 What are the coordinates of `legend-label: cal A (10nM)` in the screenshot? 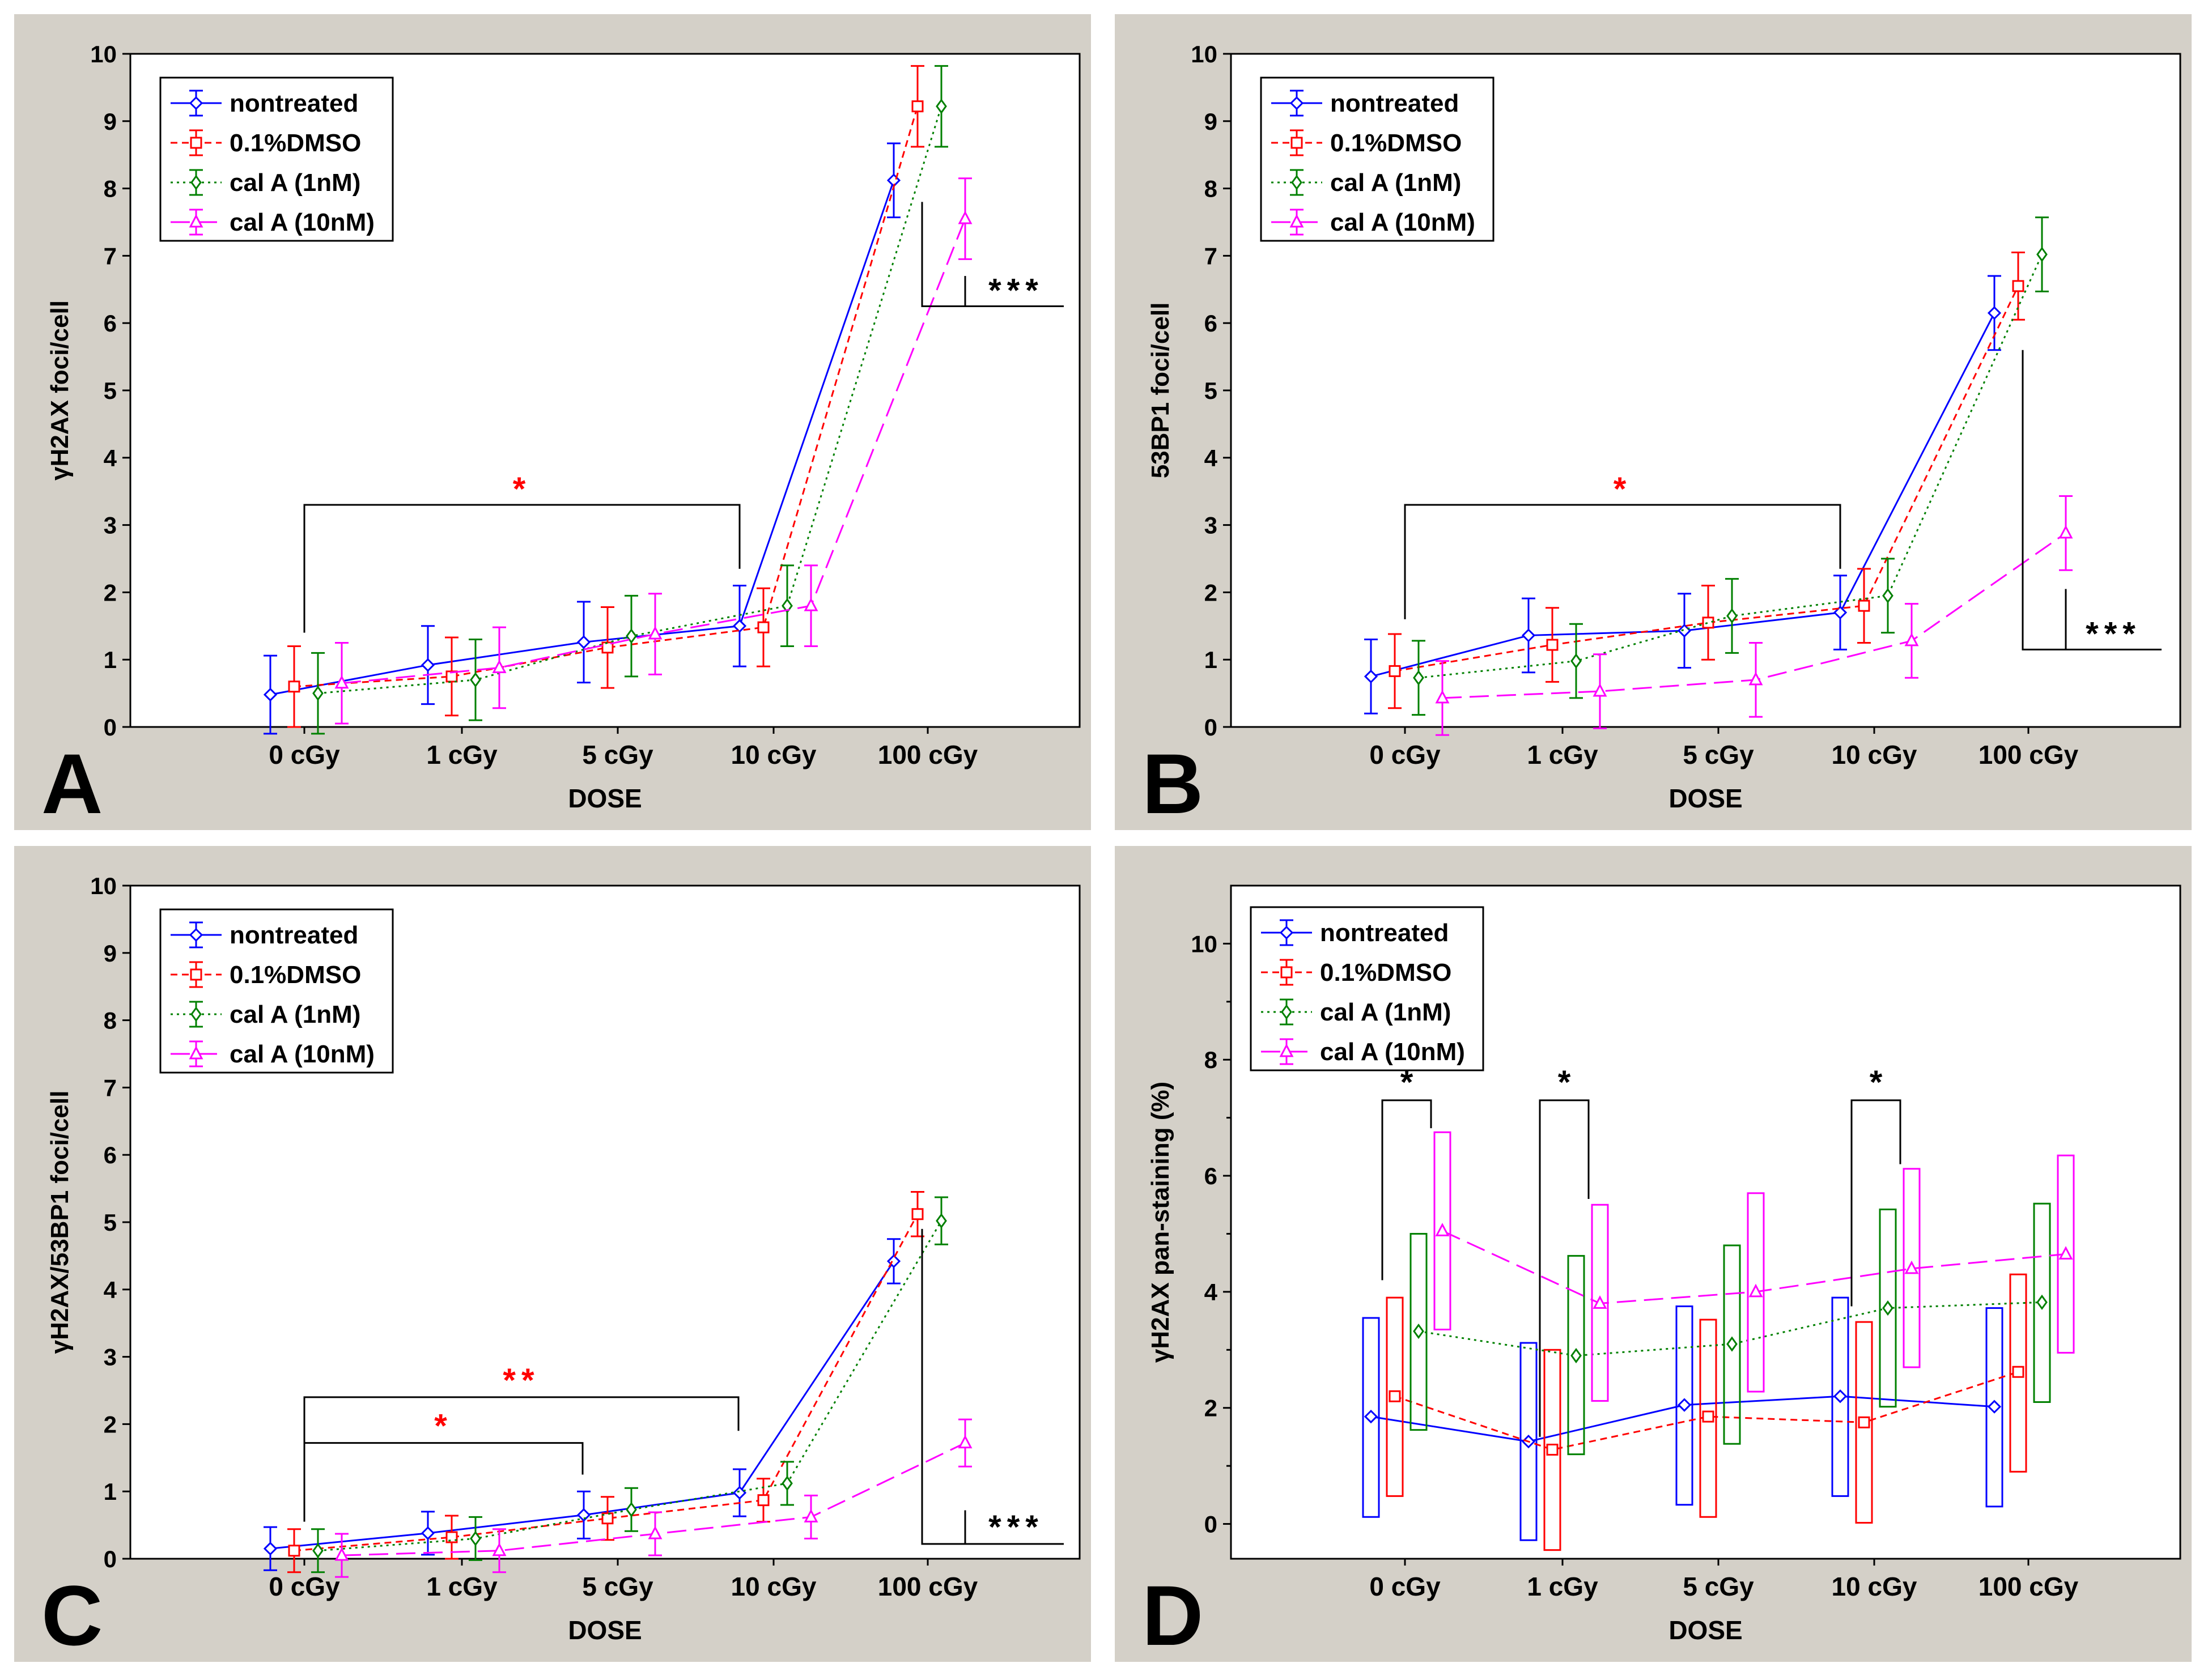 It's located at (1402, 222).